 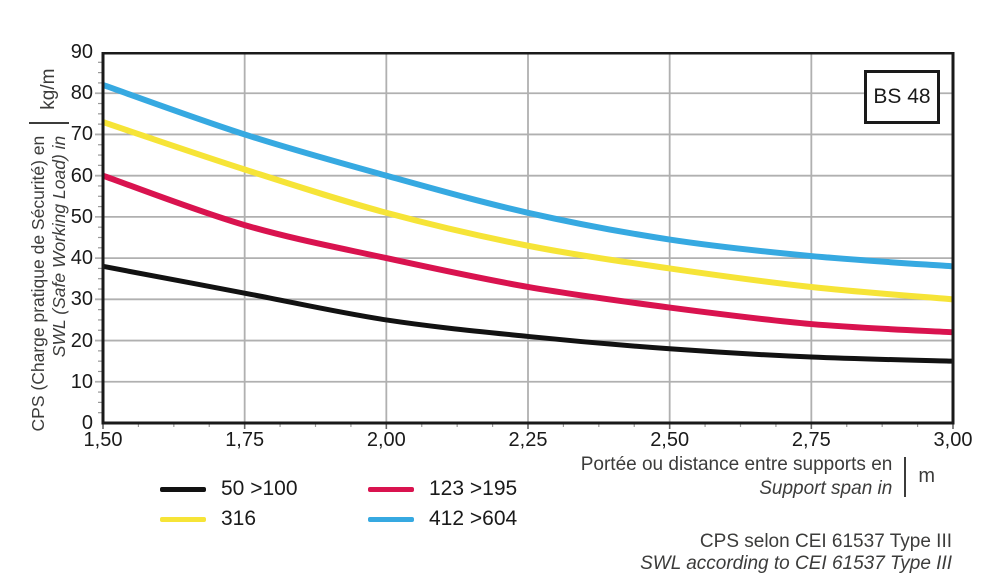 I want to click on x-axis-title-fr: Portée ou distance entre supports en, so click(x=736, y=464).